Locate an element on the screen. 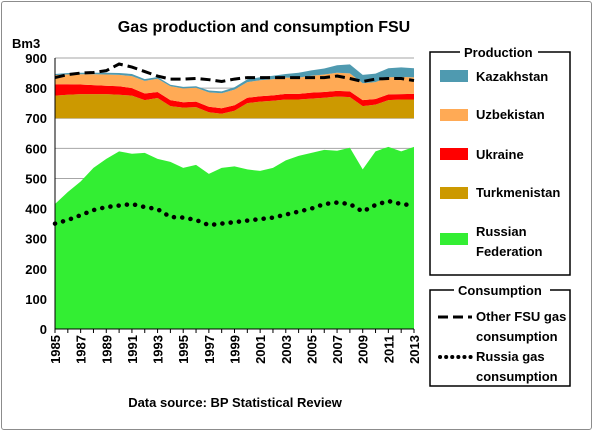 The image size is (593, 431). x-tick-label-1987: 1987 is located at coordinates (81, 349).